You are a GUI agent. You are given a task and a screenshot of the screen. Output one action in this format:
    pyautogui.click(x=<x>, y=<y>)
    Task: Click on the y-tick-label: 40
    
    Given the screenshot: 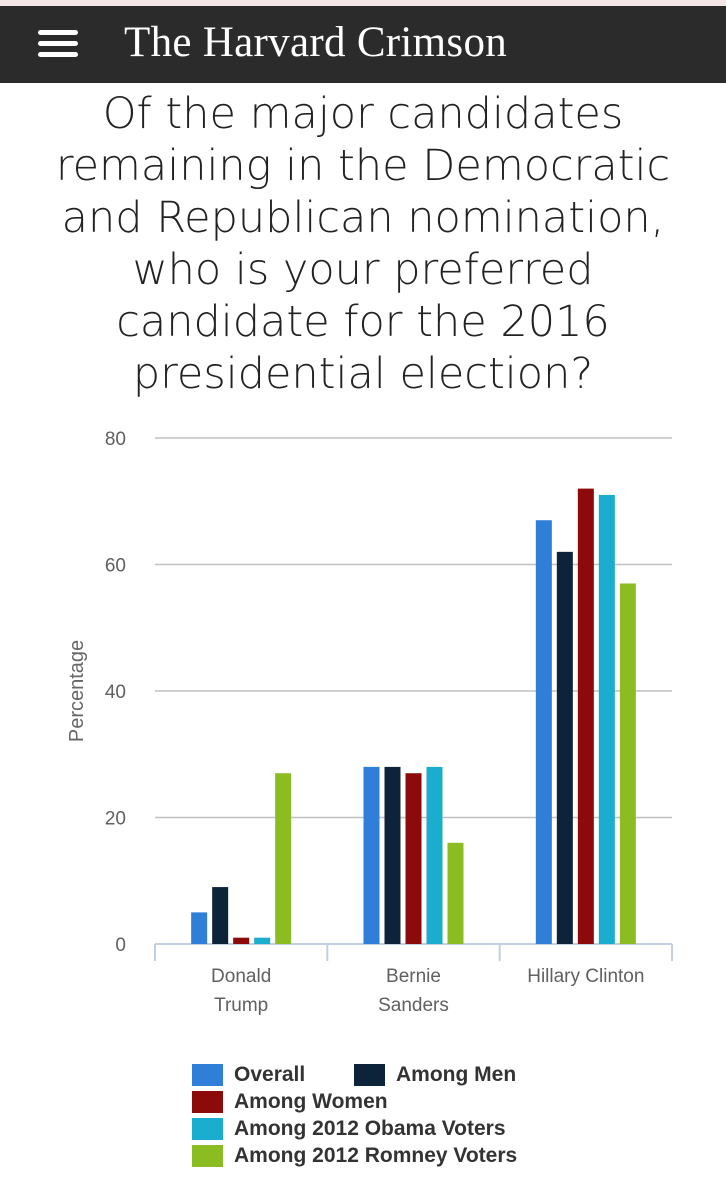 What is the action you would take?
    pyautogui.click(x=115, y=692)
    